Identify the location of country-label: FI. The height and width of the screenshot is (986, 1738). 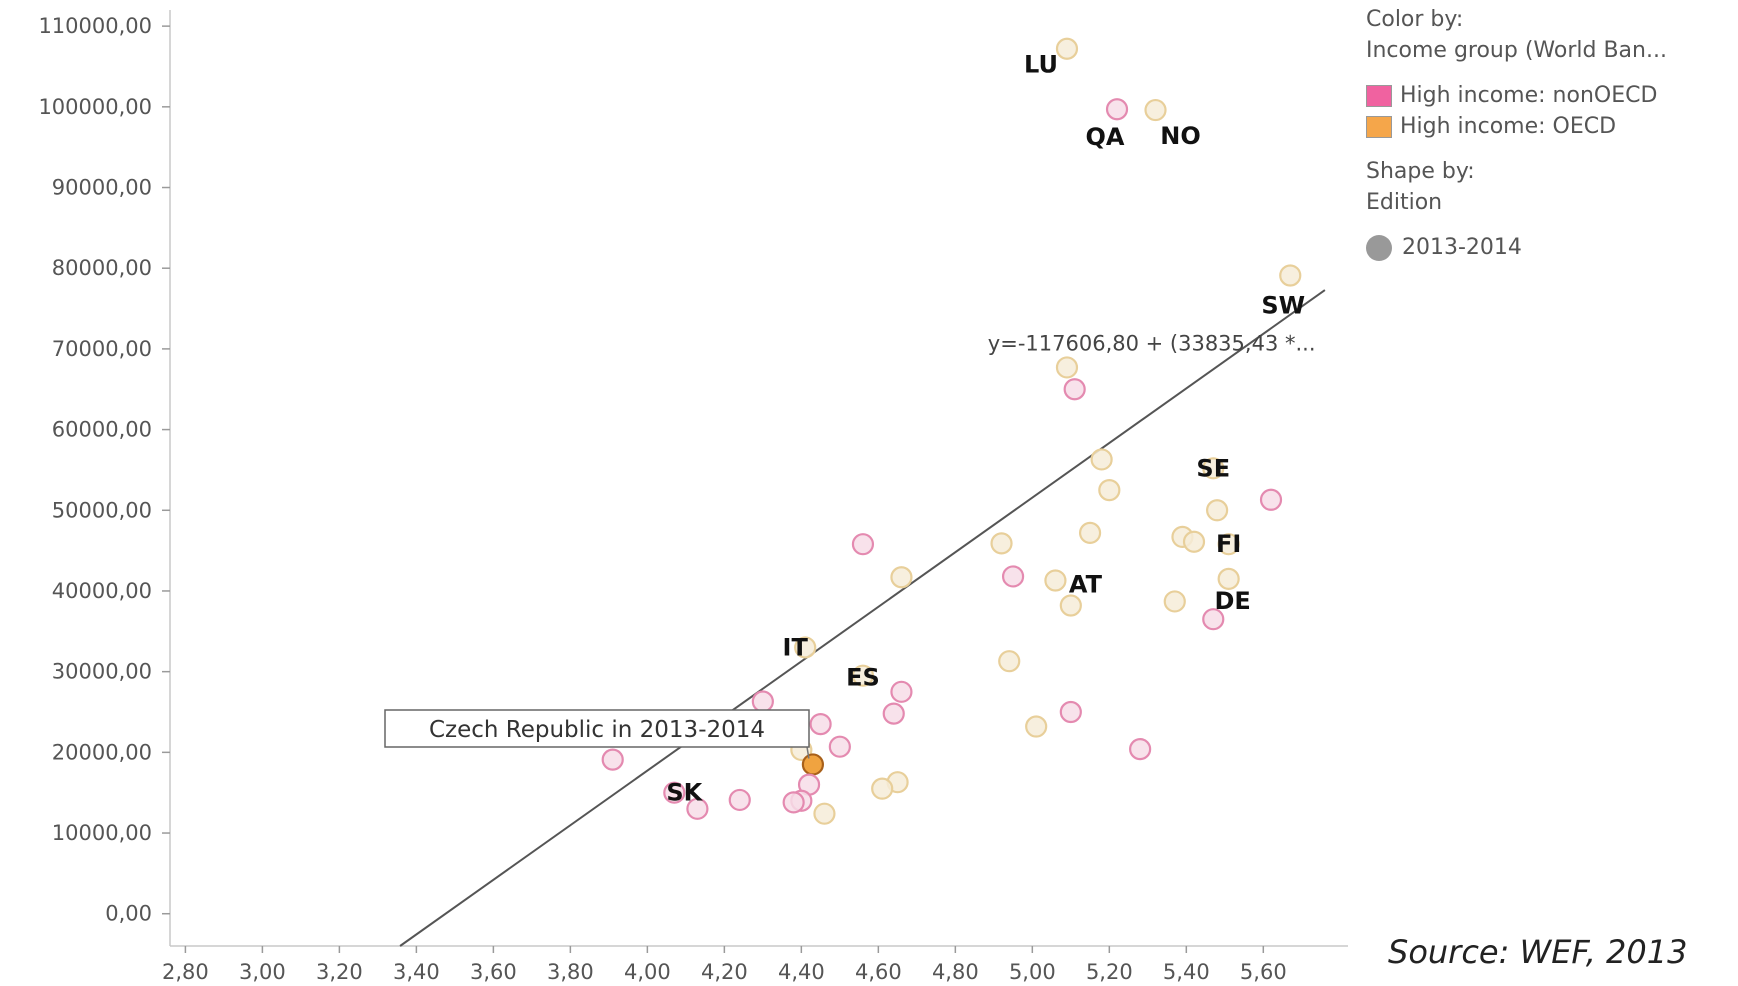
(1228, 544).